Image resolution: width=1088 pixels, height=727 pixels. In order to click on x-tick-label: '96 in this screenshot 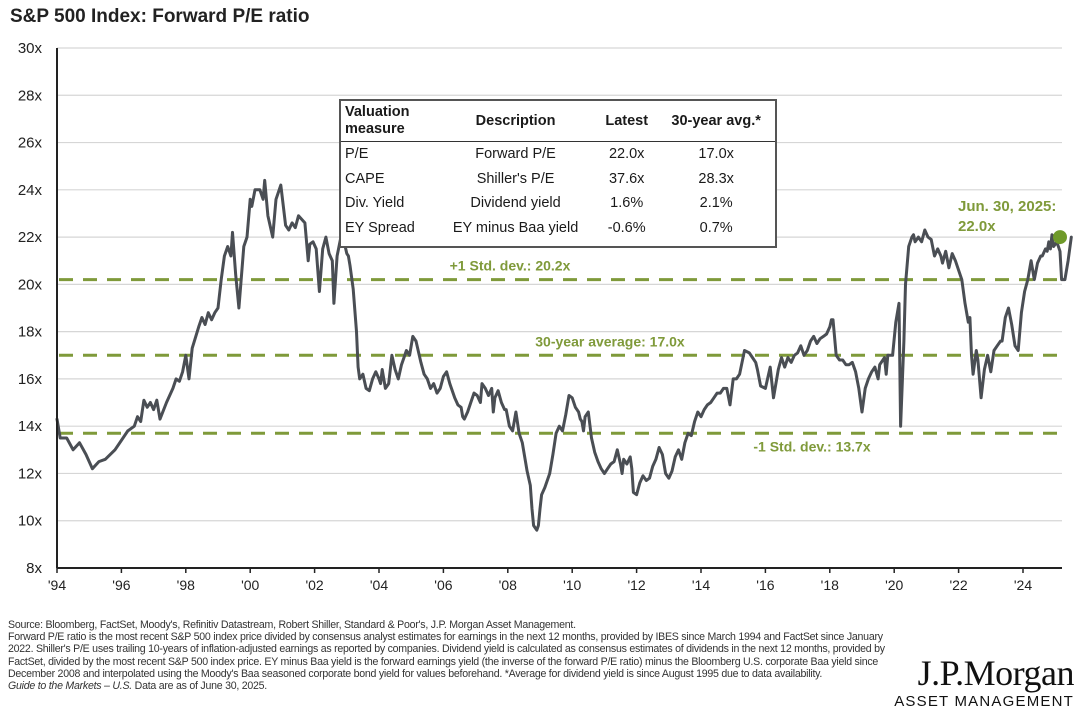, I will do `click(121, 585)`.